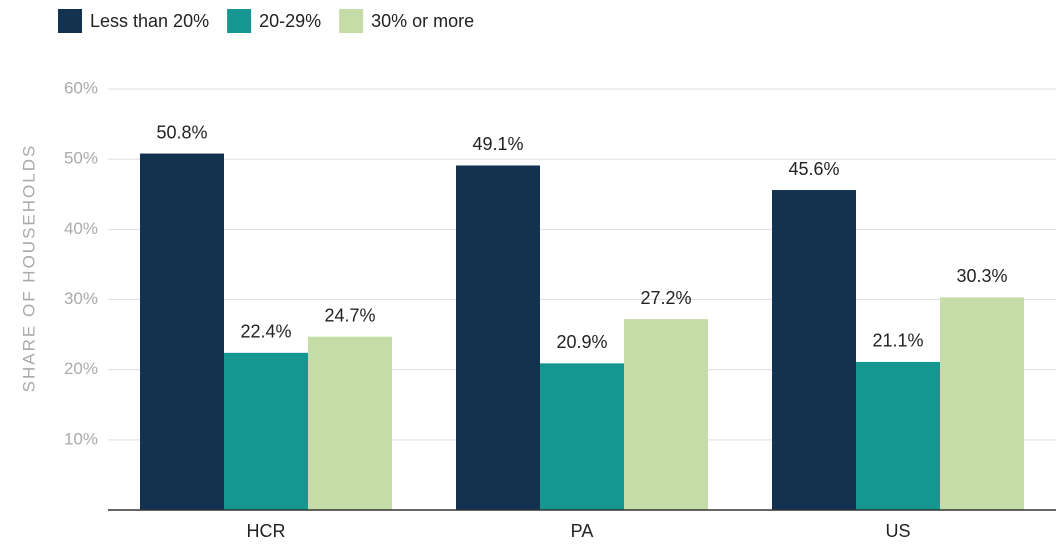  Describe the element at coordinates (81, 228) in the screenshot. I see `y-tick-label: 40%` at that location.